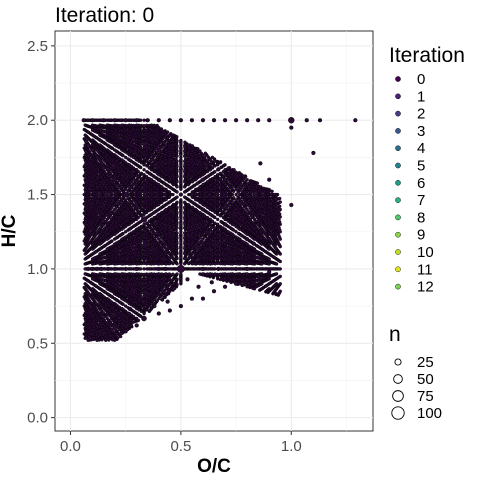 The height and width of the screenshot is (480, 480). Describe the element at coordinates (104, 15) in the screenshot. I see `chart-title: Iteration: 0` at that location.